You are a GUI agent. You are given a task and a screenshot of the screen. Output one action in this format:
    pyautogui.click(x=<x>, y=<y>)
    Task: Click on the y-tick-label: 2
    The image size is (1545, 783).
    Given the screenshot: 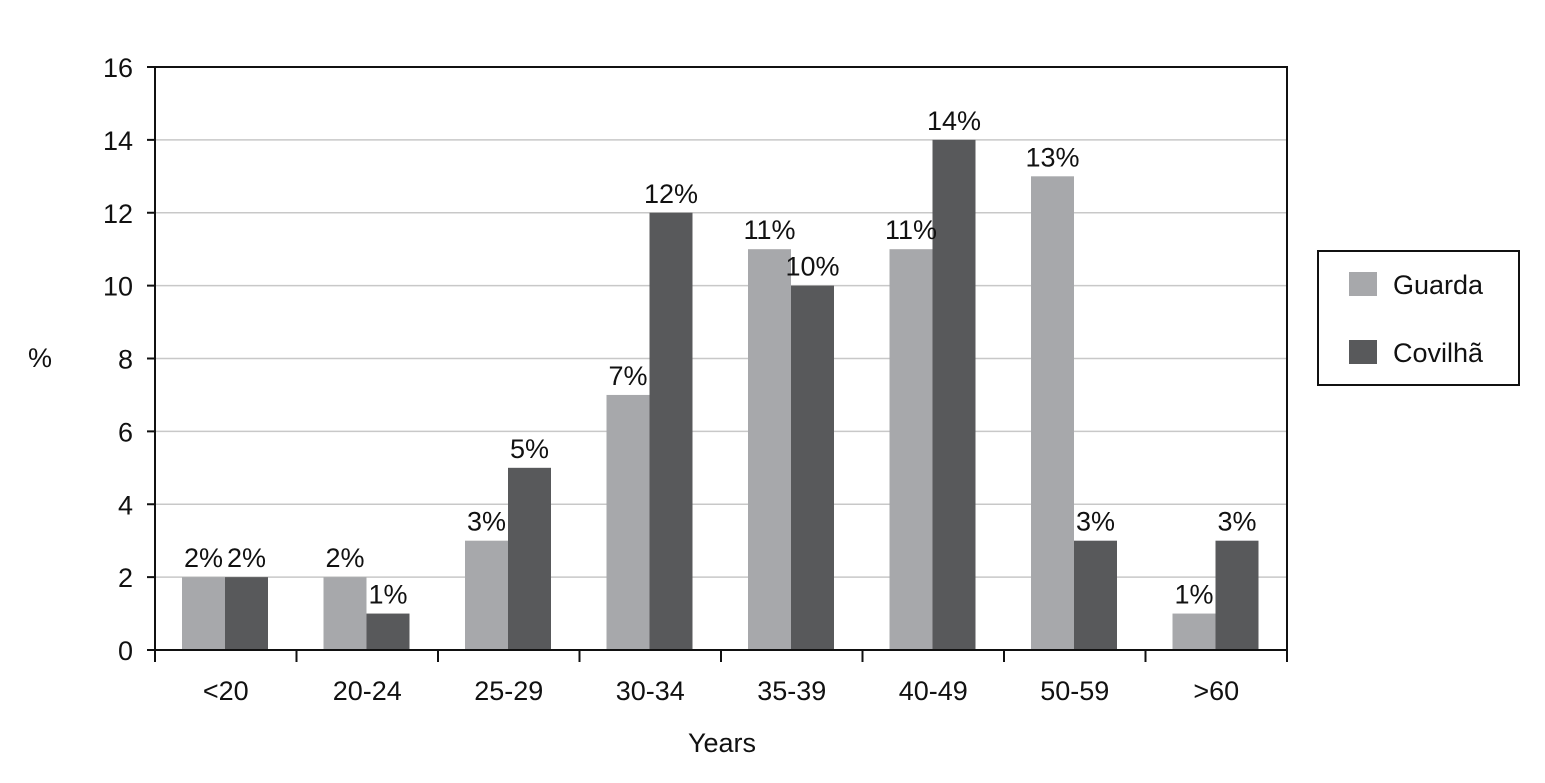 What is the action you would take?
    pyautogui.click(x=125, y=578)
    